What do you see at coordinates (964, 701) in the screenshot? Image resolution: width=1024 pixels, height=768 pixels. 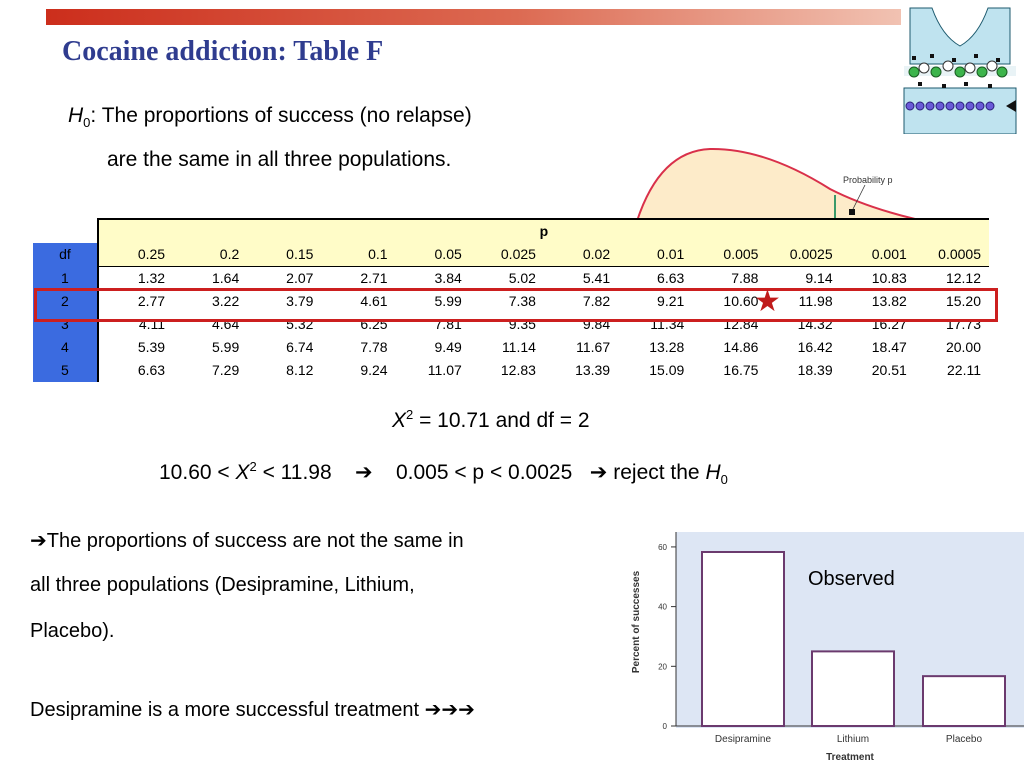 I see `bar-placebo` at bounding box center [964, 701].